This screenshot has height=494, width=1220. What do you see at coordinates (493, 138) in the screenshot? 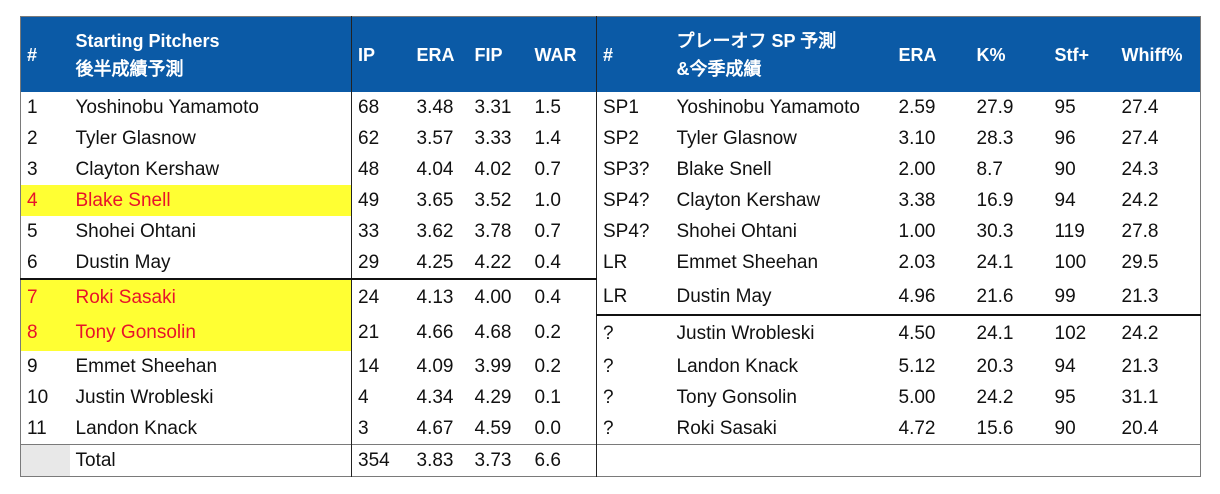
I see `fip-cell: 3.33` at bounding box center [493, 138].